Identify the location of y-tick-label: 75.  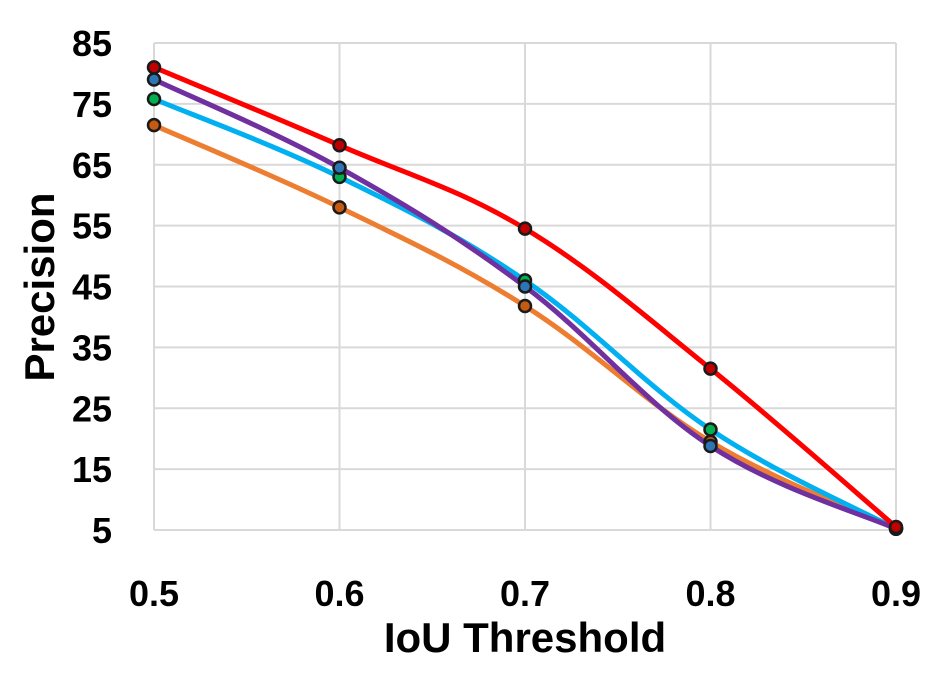
(92, 104).